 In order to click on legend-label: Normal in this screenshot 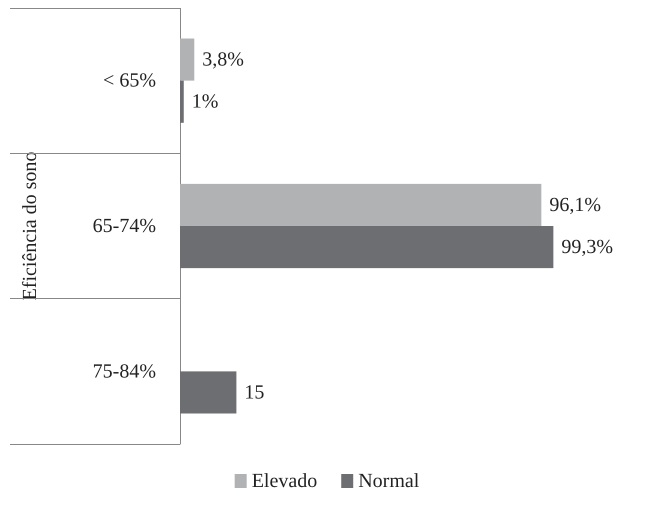, I will do `click(389, 481)`.